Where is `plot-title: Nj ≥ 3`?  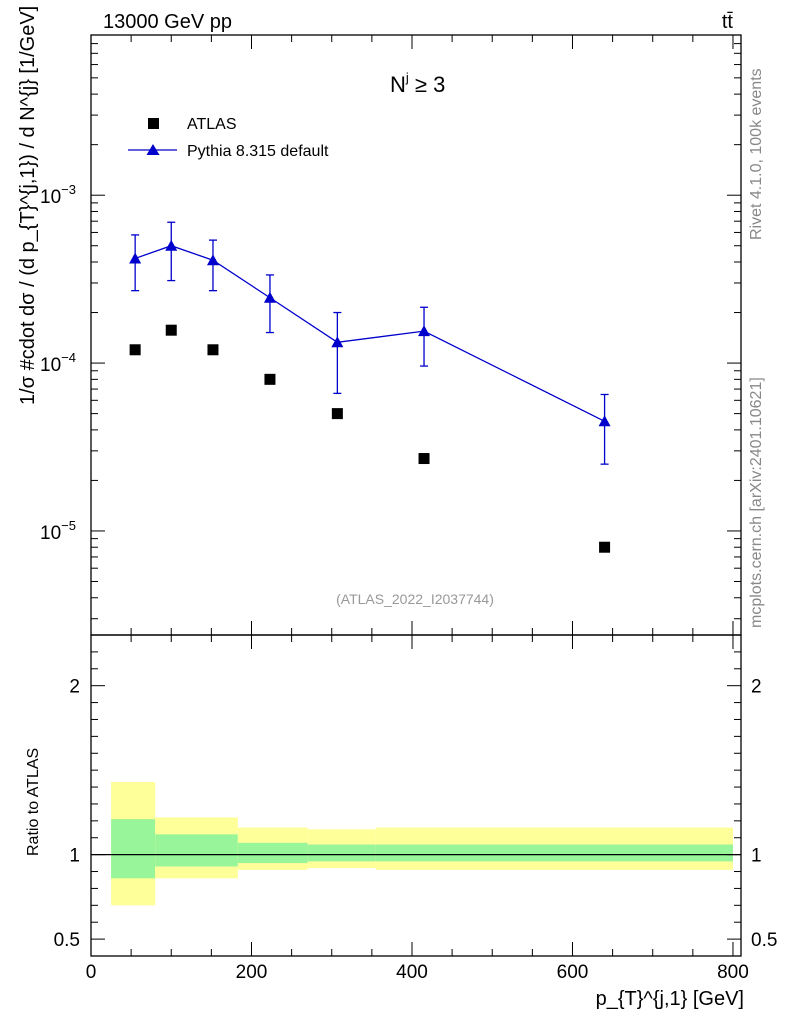 plot-title: Nj ≥ 3 is located at coordinates (417, 83).